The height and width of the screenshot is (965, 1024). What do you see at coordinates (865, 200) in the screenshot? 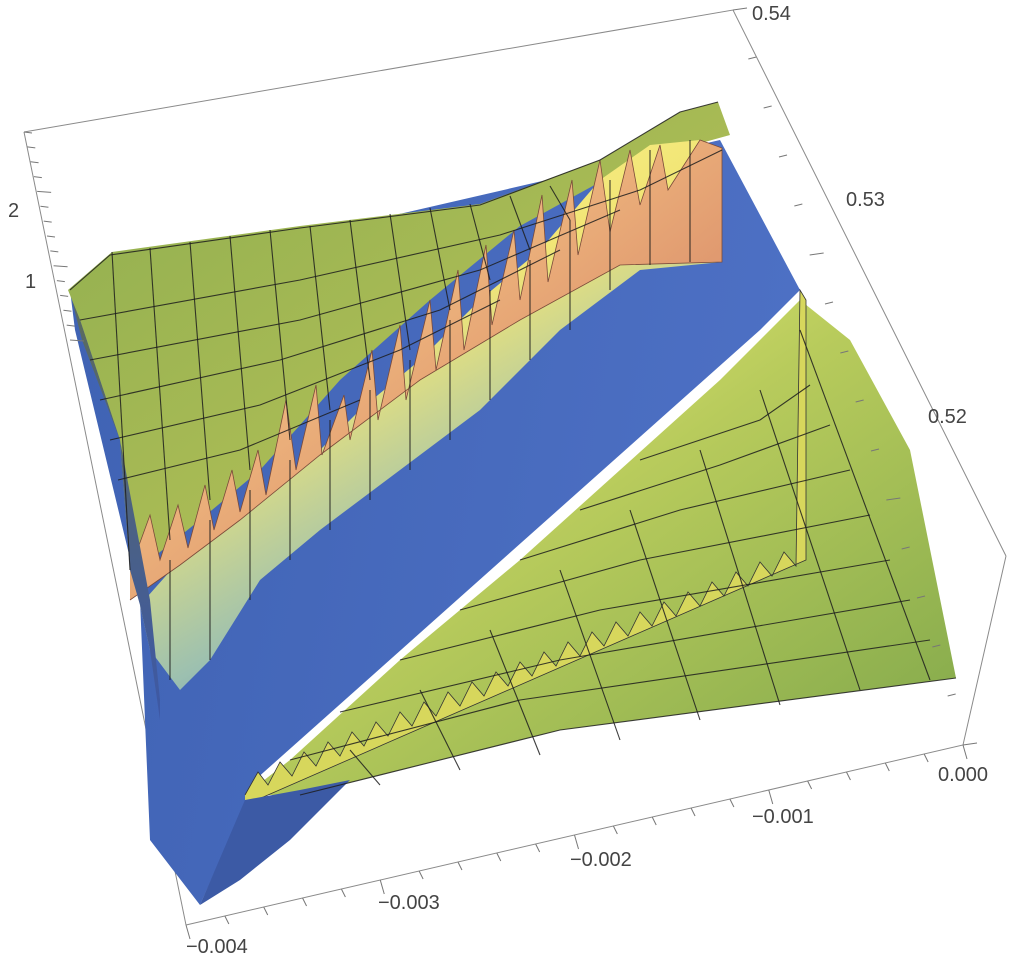
I see `y-tick-label: 0.53` at bounding box center [865, 200].